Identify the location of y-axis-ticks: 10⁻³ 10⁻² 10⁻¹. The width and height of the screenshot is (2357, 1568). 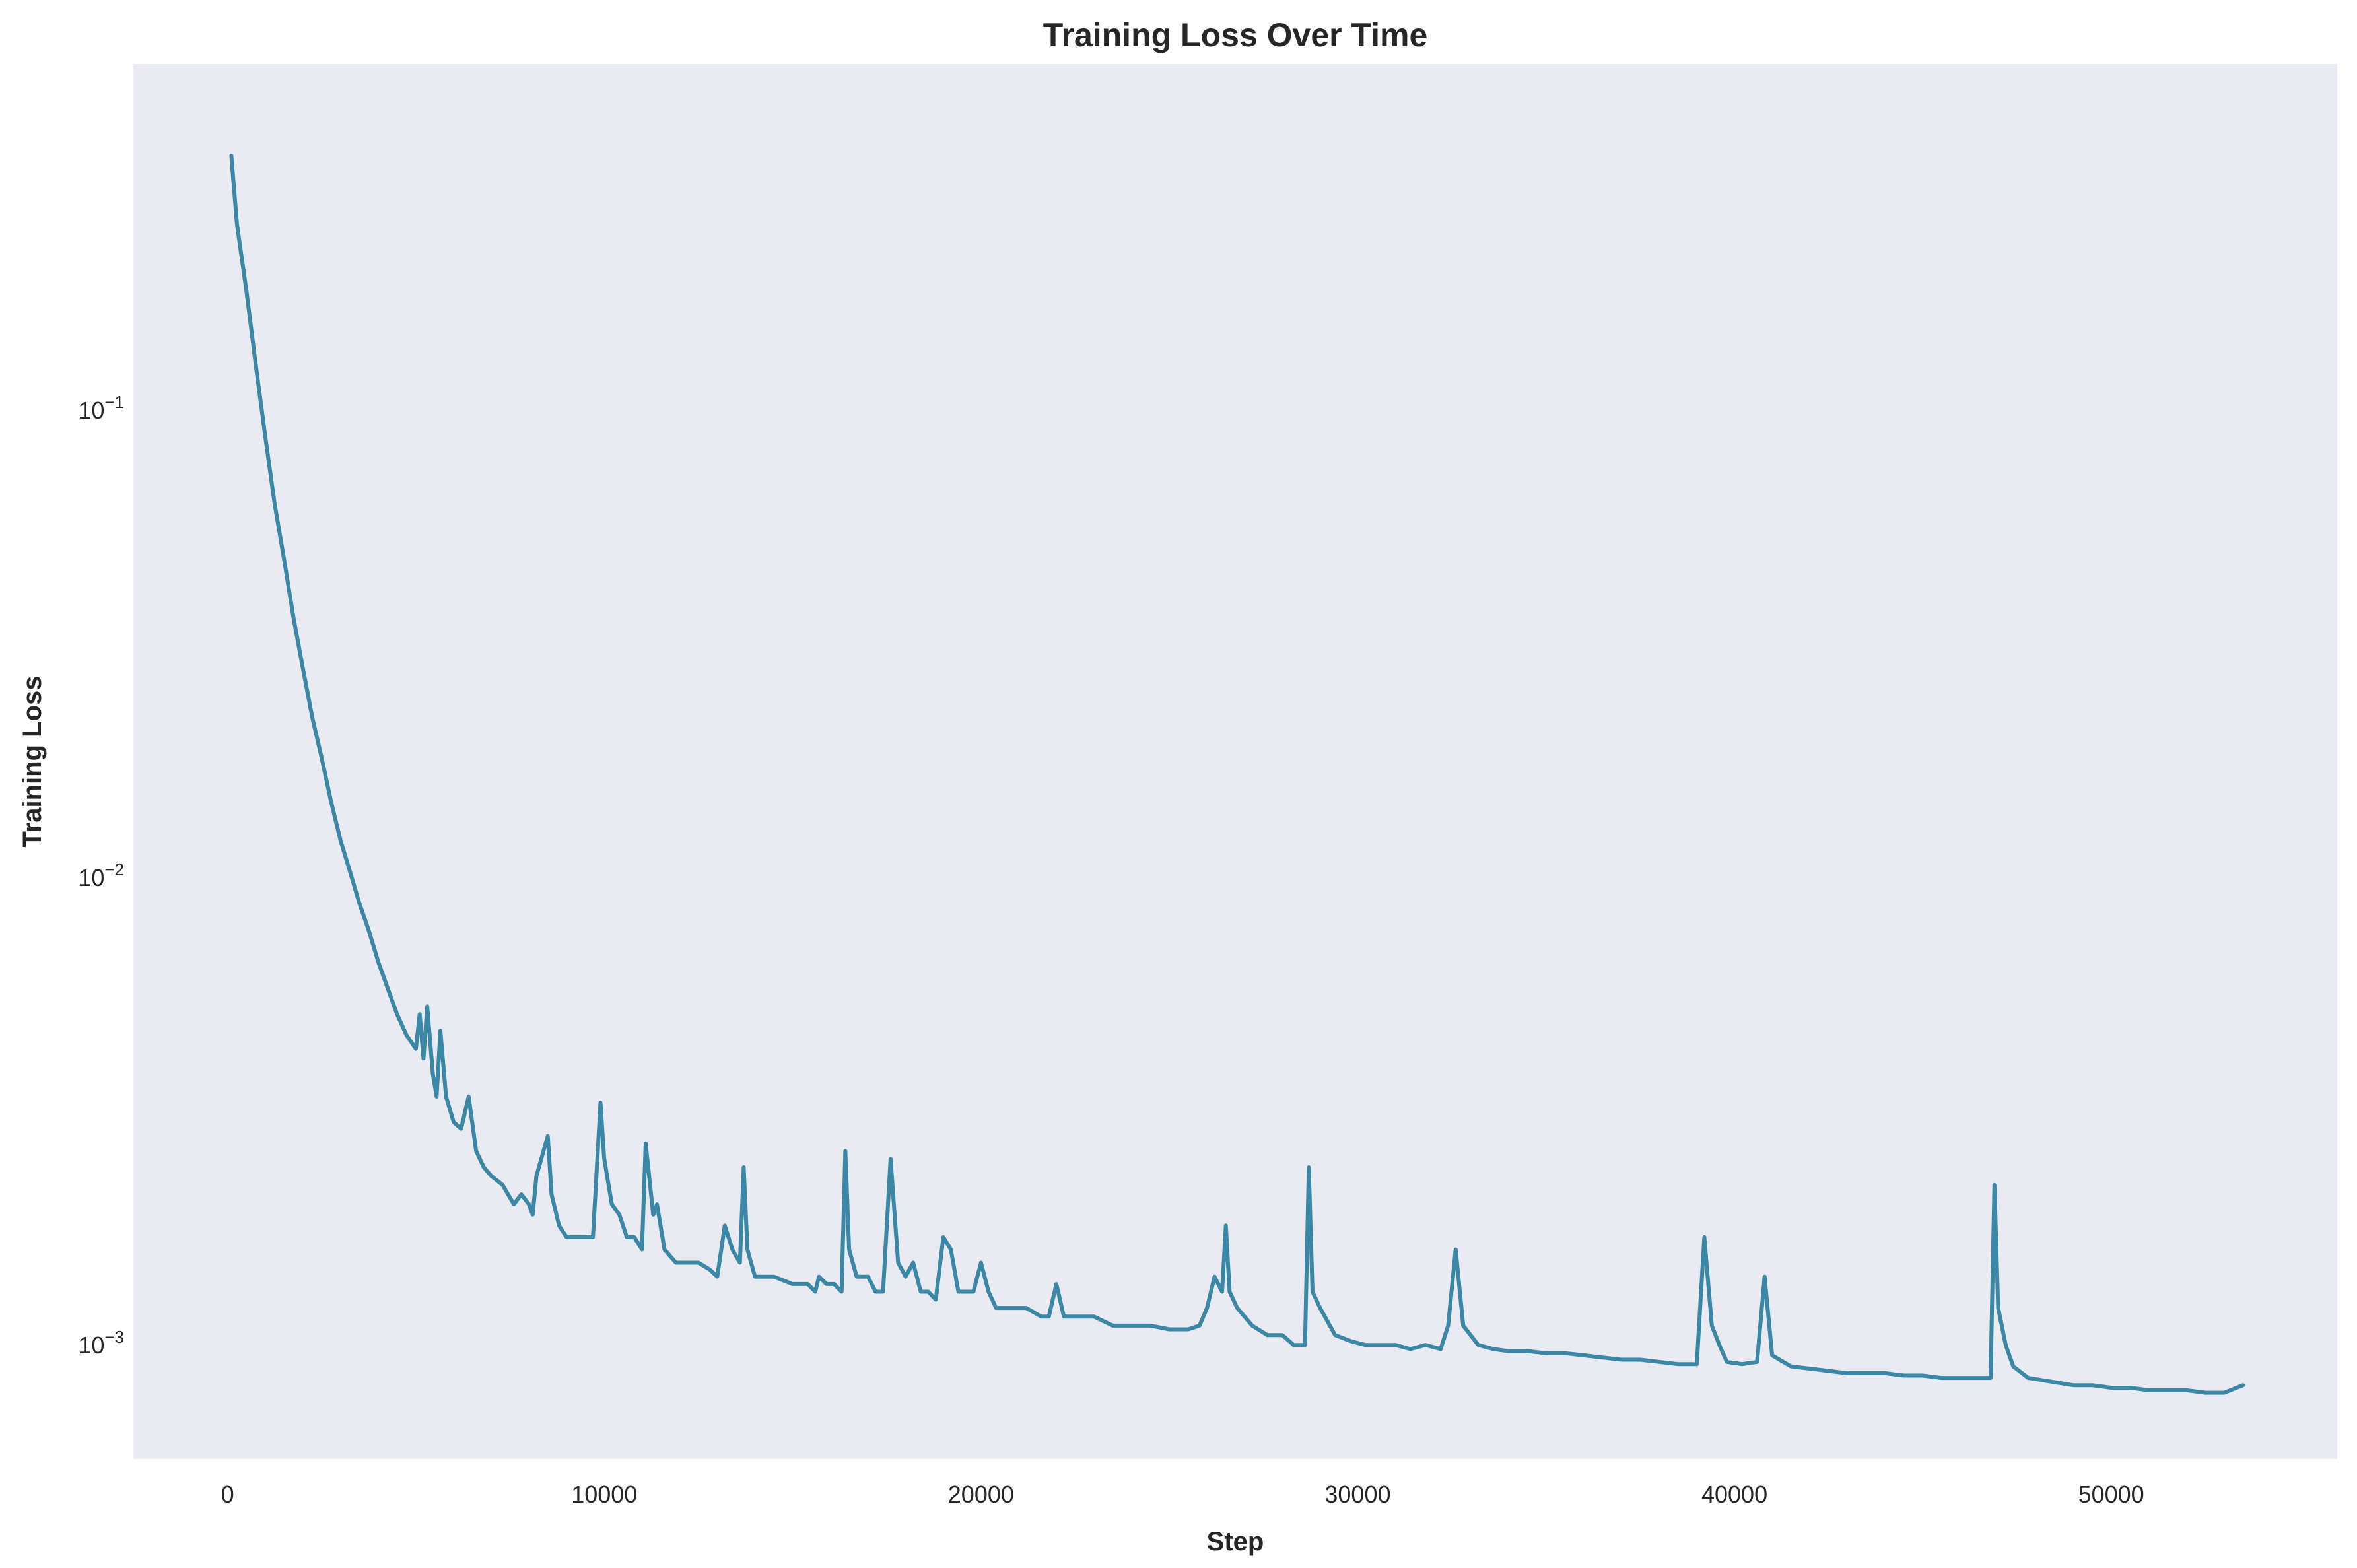
(101, 875).